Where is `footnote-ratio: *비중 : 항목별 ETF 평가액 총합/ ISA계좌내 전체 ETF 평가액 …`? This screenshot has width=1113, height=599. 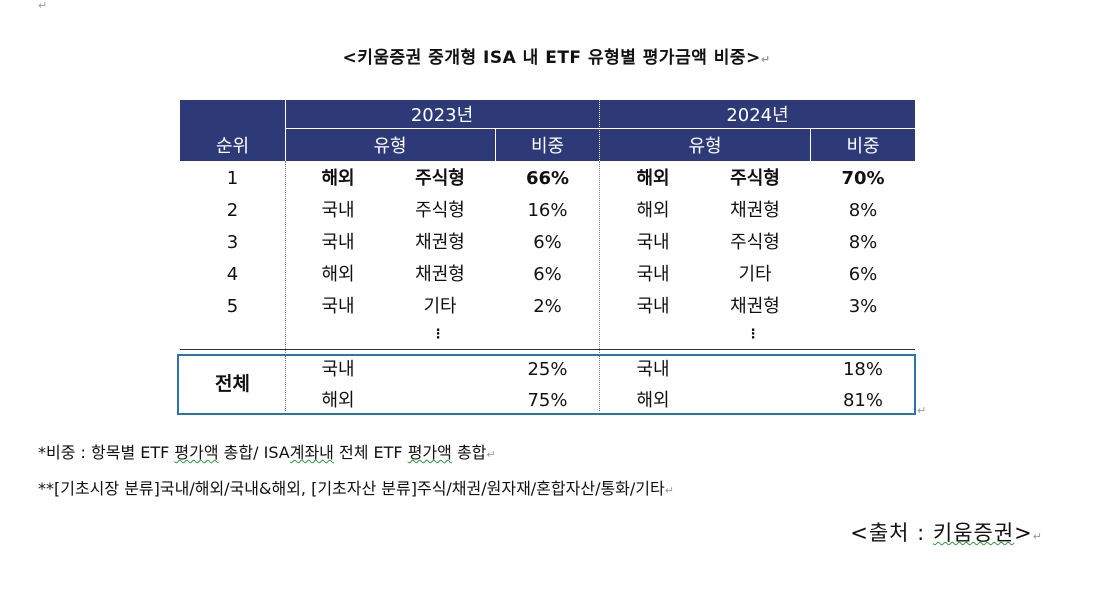
footnote-ratio: *비중 : 항목별 ETF 평가액 총합/ ISA계좌내 전체 ETF 평가액 … is located at coordinates (267, 452).